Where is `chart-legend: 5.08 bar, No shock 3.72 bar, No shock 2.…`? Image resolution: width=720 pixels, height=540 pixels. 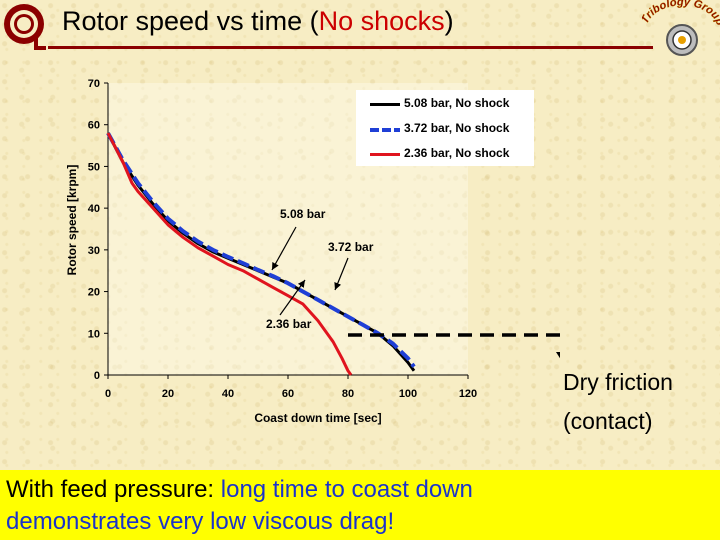 chart-legend: 5.08 bar, No shock 3.72 bar, No shock 2.… is located at coordinates (445, 128).